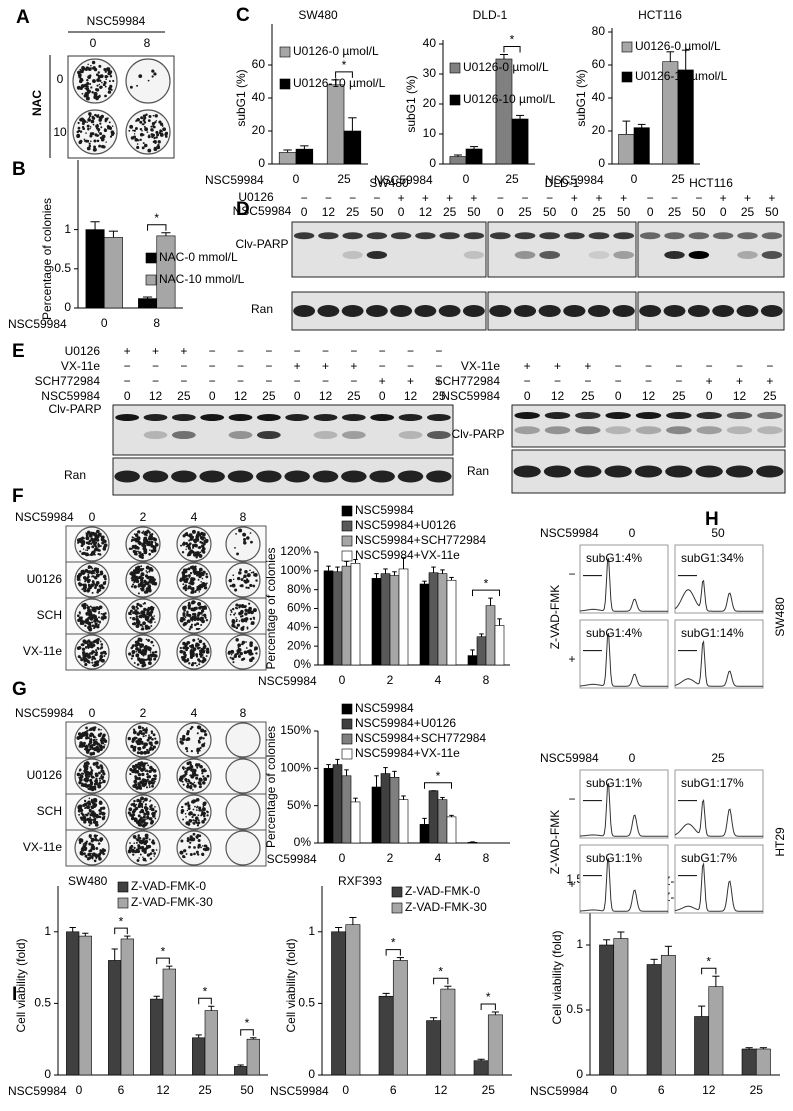 Image resolution: width=793 pixels, height=1111 pixels. Describe the element at coordinates (420, 540) in the screenshot. I see `legend-label: NSC59984+SCH772984` at that location.